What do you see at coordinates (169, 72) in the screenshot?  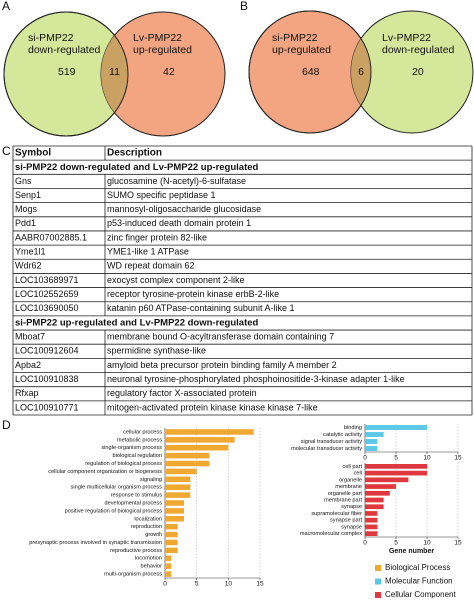 I see `venn-right-count: 42` at bounding box center [169, 72].